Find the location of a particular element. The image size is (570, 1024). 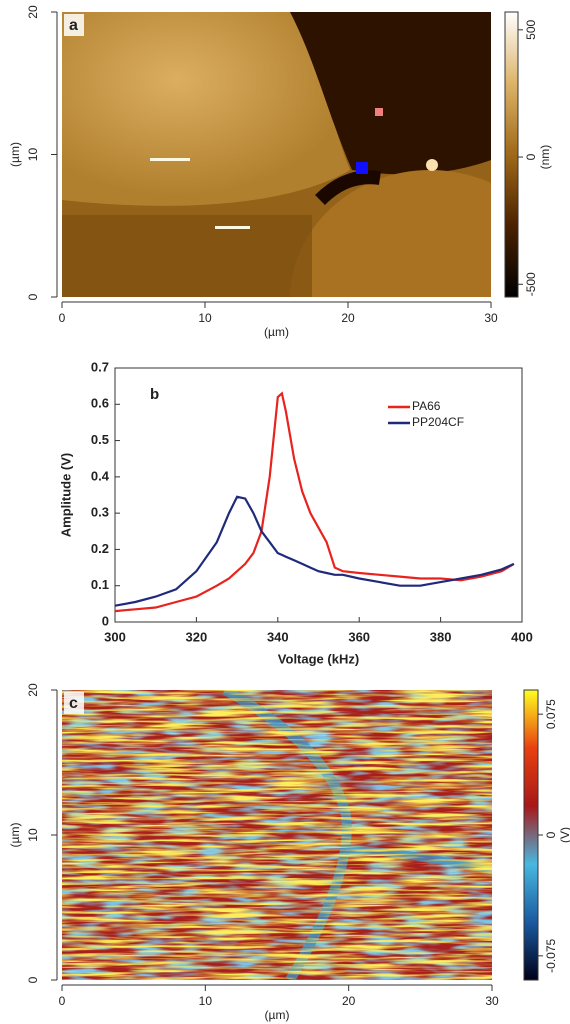

y-tick-label: 0.2 is located at coordinates (100, 548).